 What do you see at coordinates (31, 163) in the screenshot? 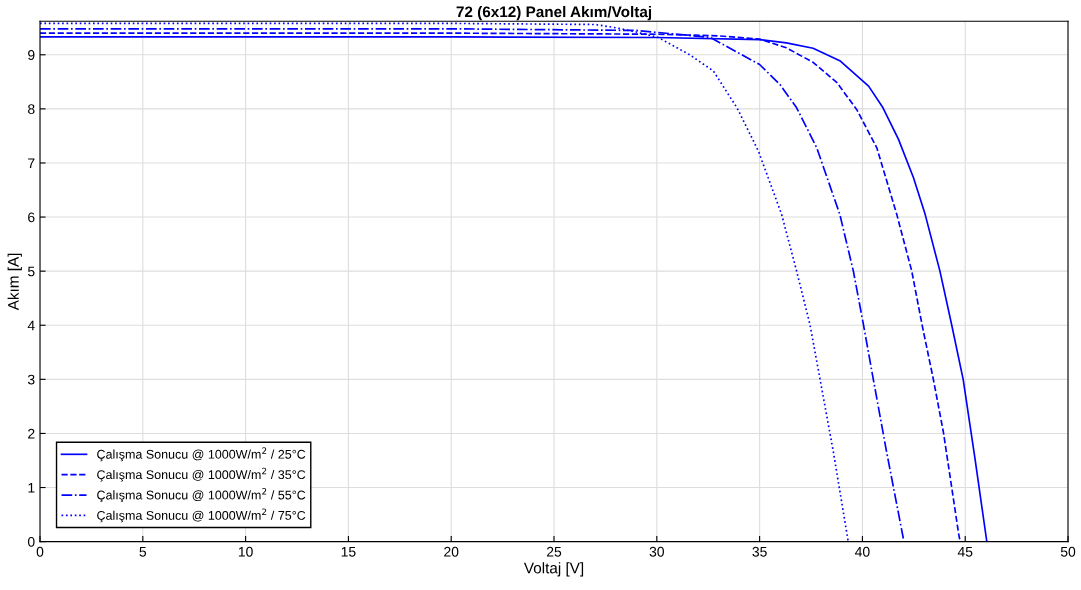
I see `y-tick-label: 7` at bounding box center [31, 163].